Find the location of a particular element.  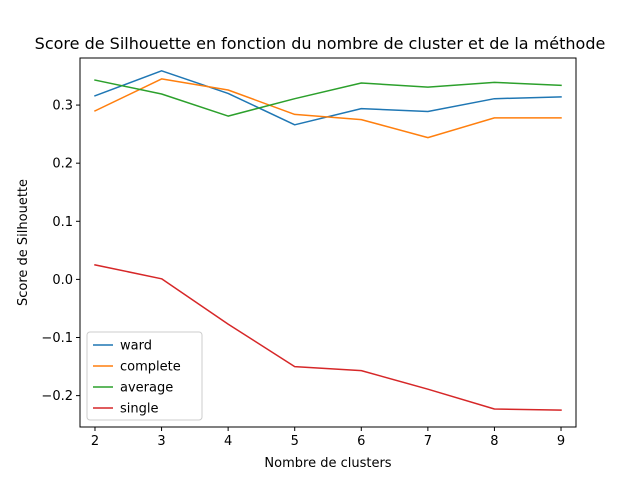

x-tick-label: 9 is located at coordinates (561, 441).